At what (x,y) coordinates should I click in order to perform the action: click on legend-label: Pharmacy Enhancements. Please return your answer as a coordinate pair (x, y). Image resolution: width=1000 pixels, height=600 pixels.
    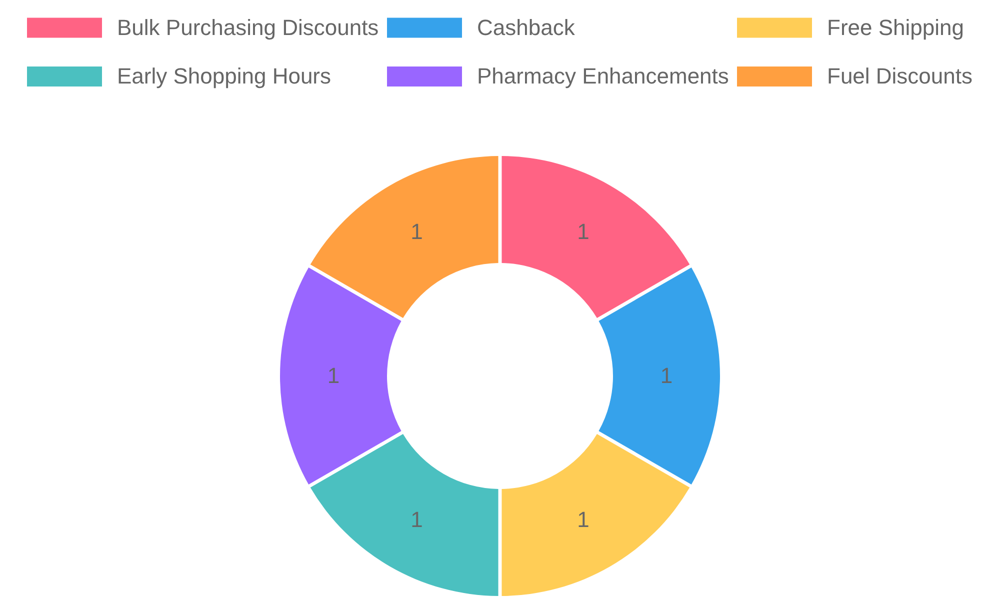
    Looking at the image, I should click on (603, 76).